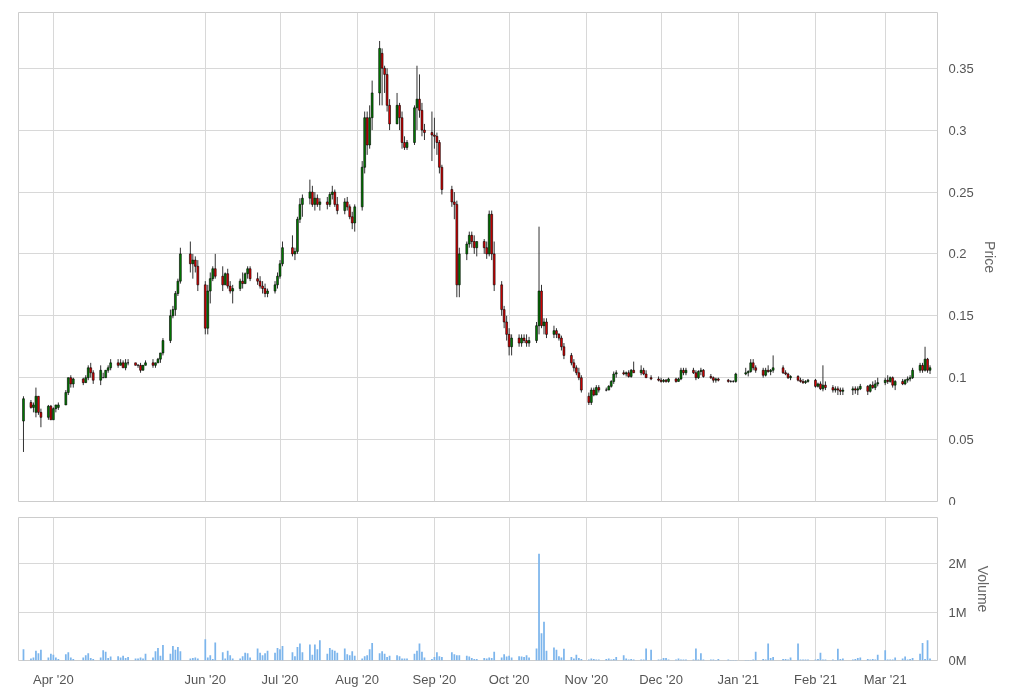 The height and width of the screenshot is (695, 1015). I want to click on y-tick-label: 1M, so click(957, 612).